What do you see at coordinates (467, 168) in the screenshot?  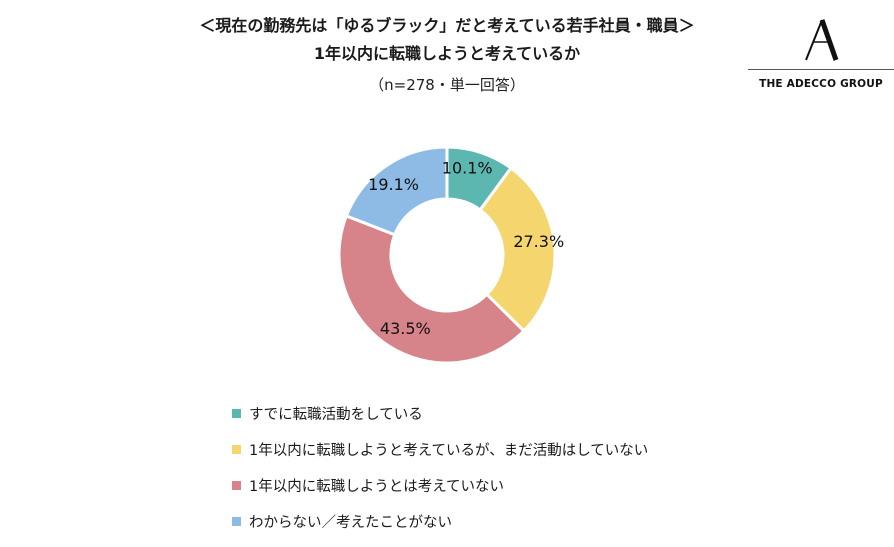 I see `slice-value-label-1: 10.1%` at bounding box center [467, 168].